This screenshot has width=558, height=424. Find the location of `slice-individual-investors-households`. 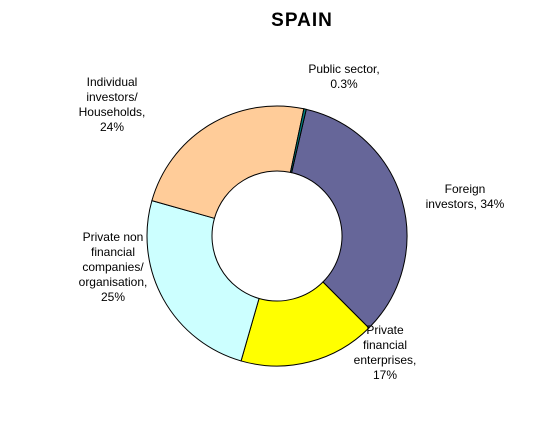

slice-individual-investors-households is located at coordinates (228, 162).